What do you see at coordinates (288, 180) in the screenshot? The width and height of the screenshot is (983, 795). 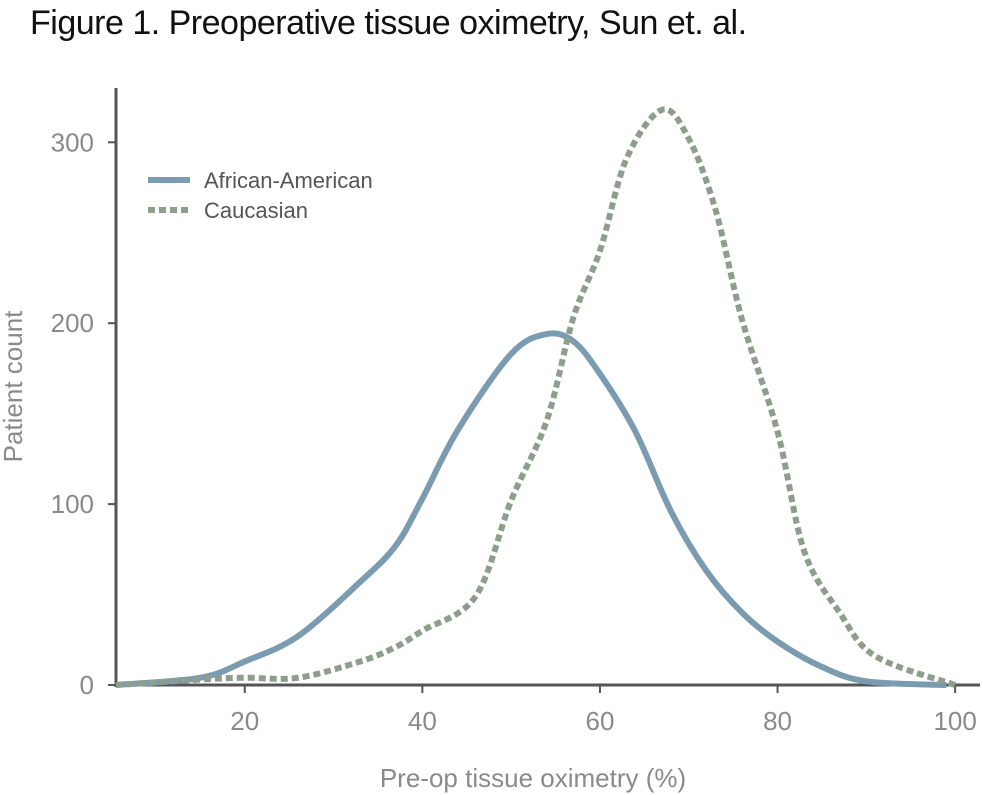 I see `legend-label: African-American` at bounding box center [288, 180].